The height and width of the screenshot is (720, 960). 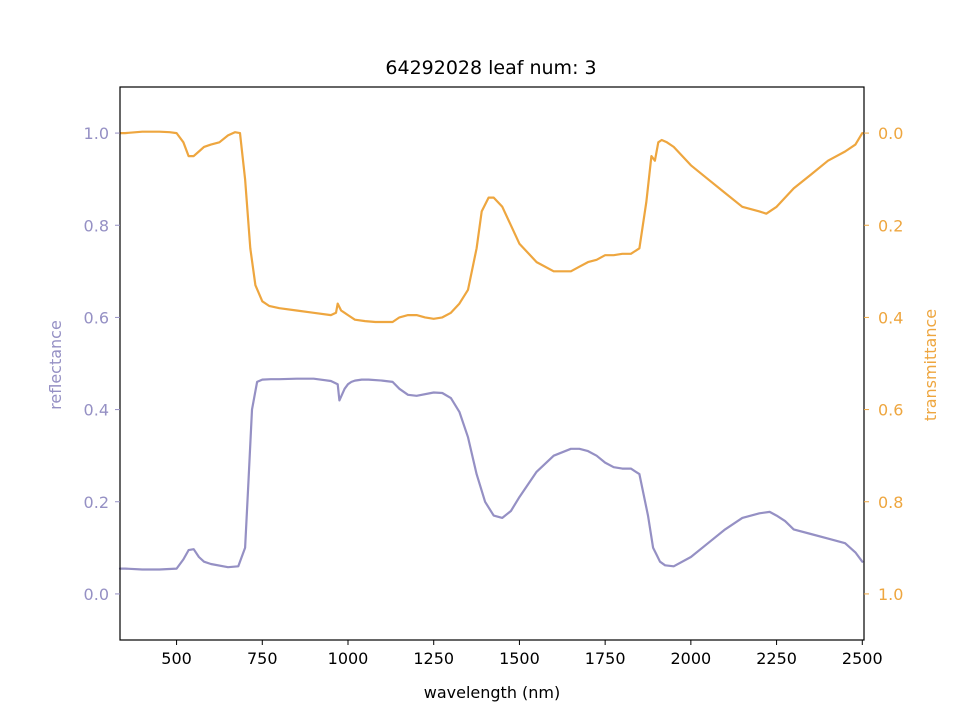 What do you see at coordinates (96, 502) in the screenshot?
I see `left-y-tick-label: 0.2` at bounding box center [96, 502].